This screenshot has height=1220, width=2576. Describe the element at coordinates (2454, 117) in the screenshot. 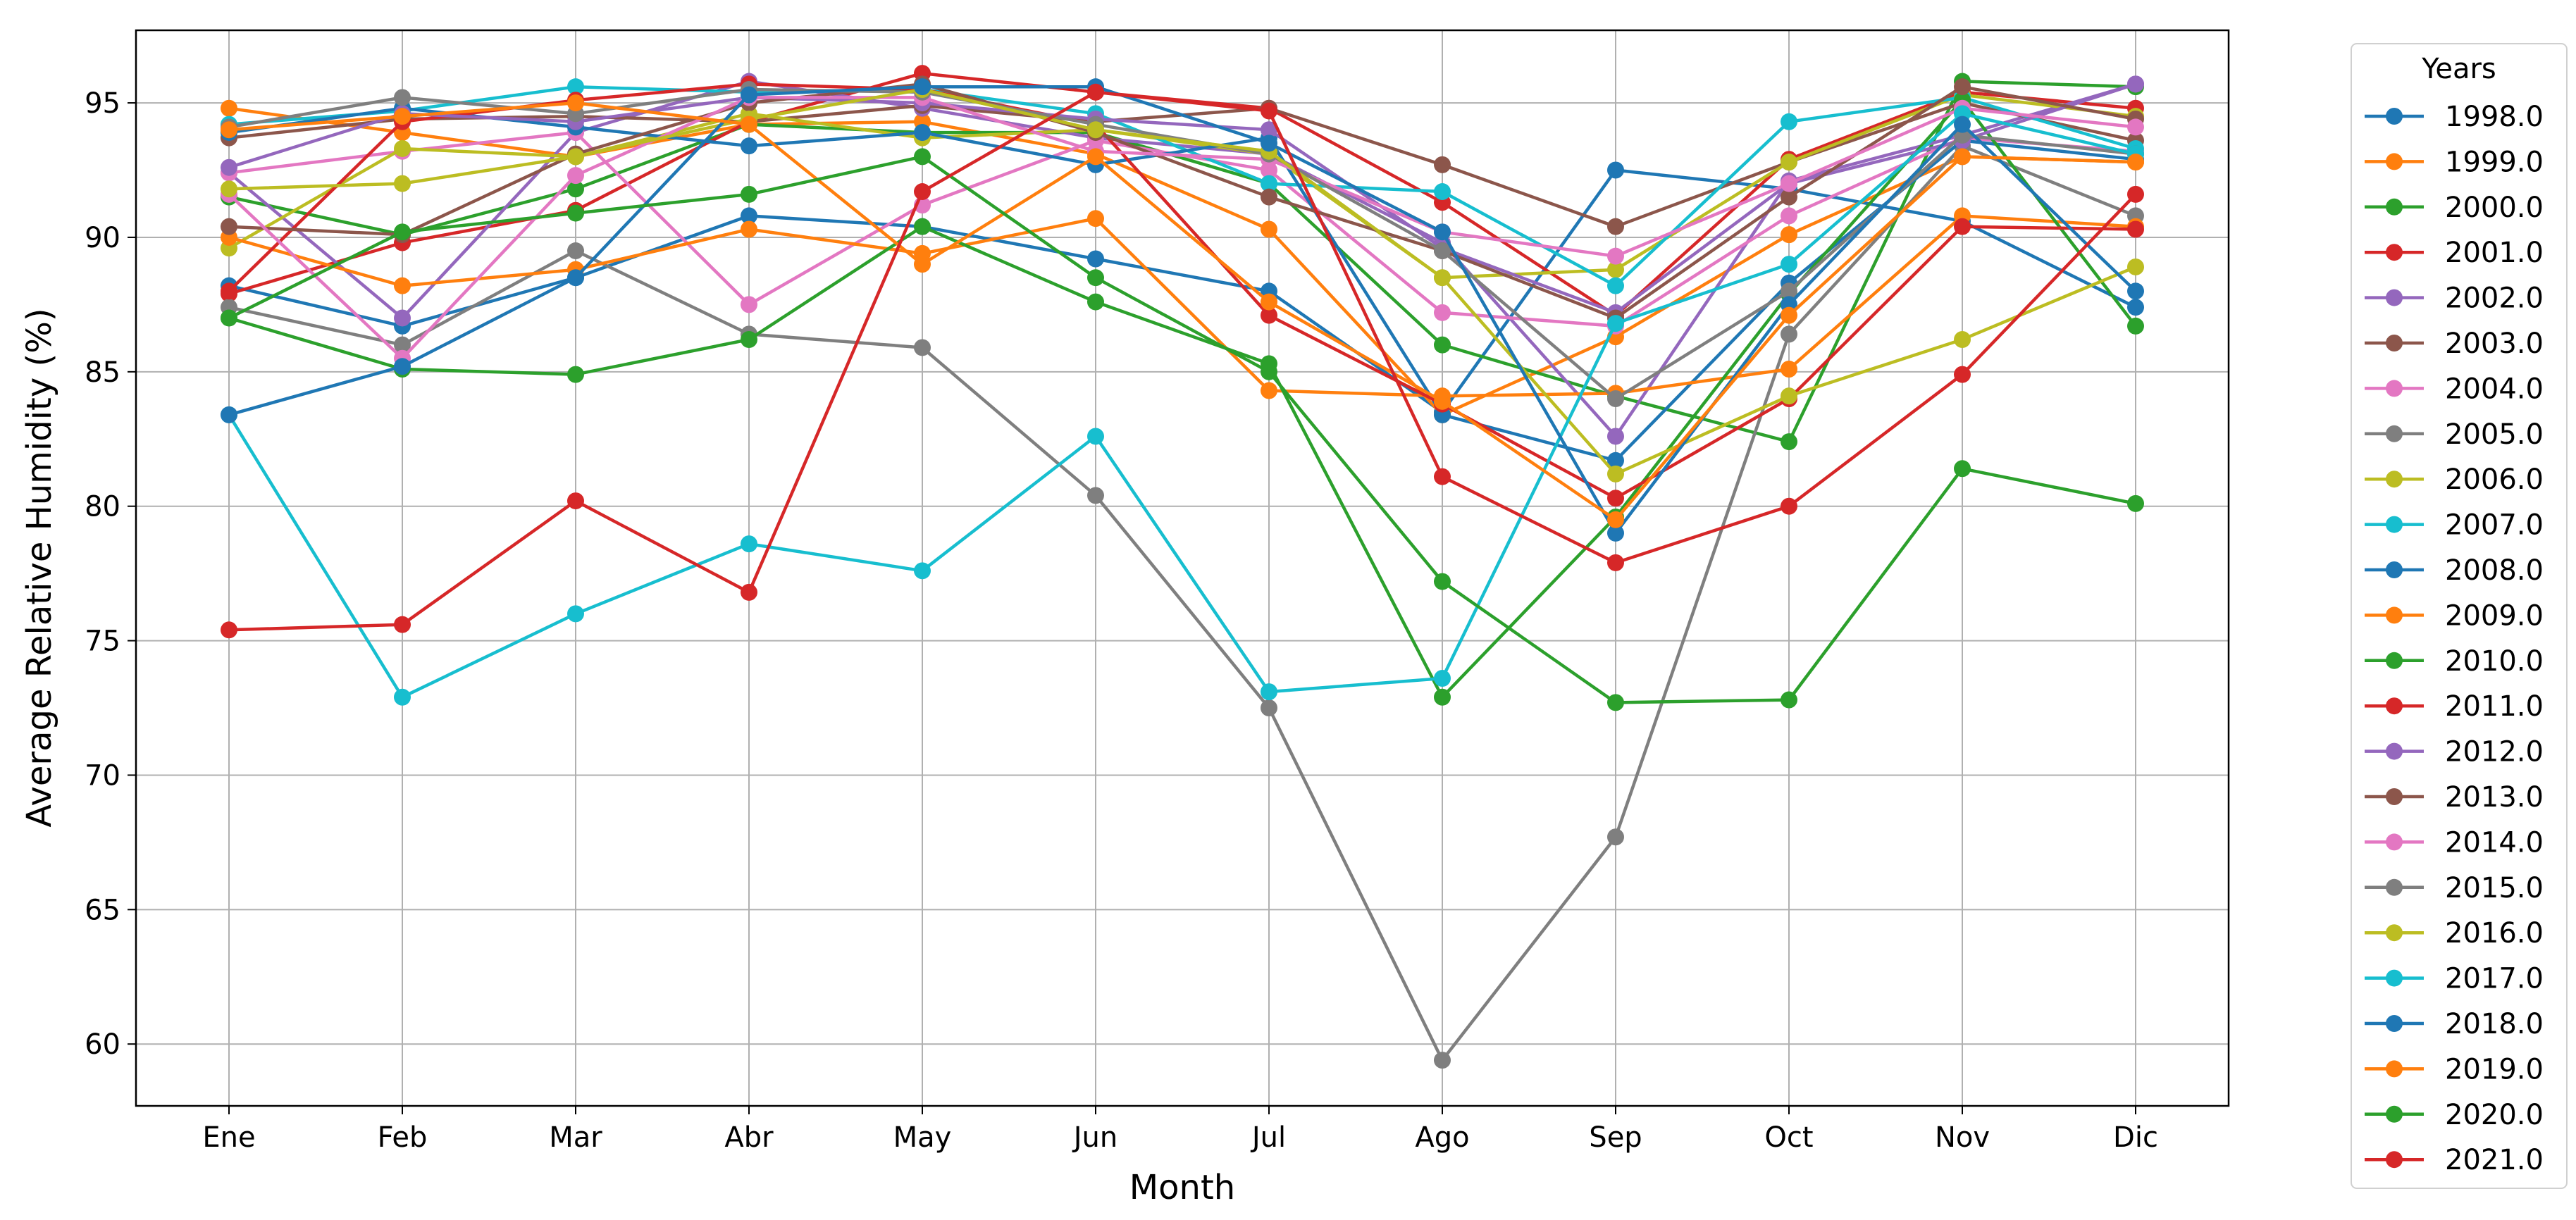

I see `legend-item: 1998.0` at that location.